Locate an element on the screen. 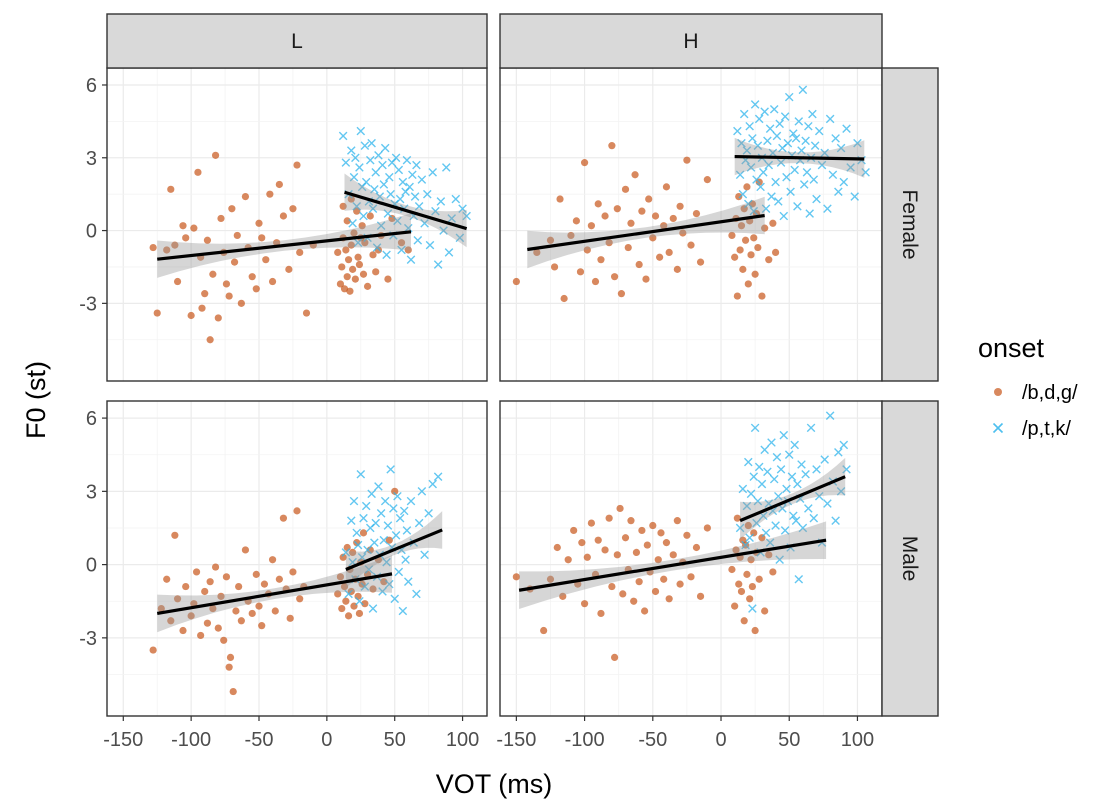 This screenshot has height=805, width=1108. strip-label: L is located at coordinates (297, 41).